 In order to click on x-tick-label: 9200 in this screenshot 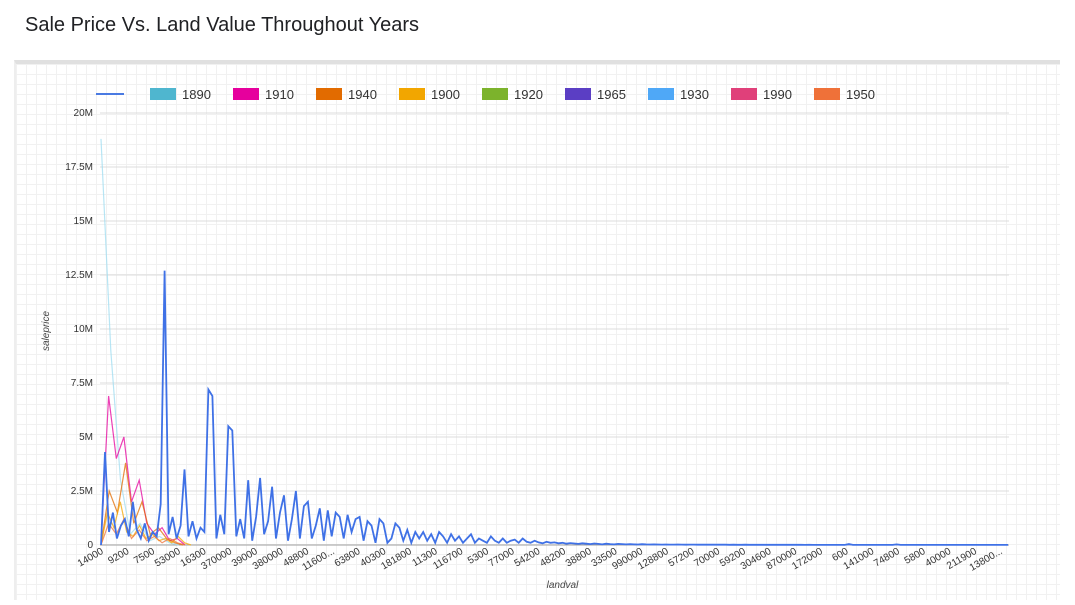, I will do `click(118, 556)`.